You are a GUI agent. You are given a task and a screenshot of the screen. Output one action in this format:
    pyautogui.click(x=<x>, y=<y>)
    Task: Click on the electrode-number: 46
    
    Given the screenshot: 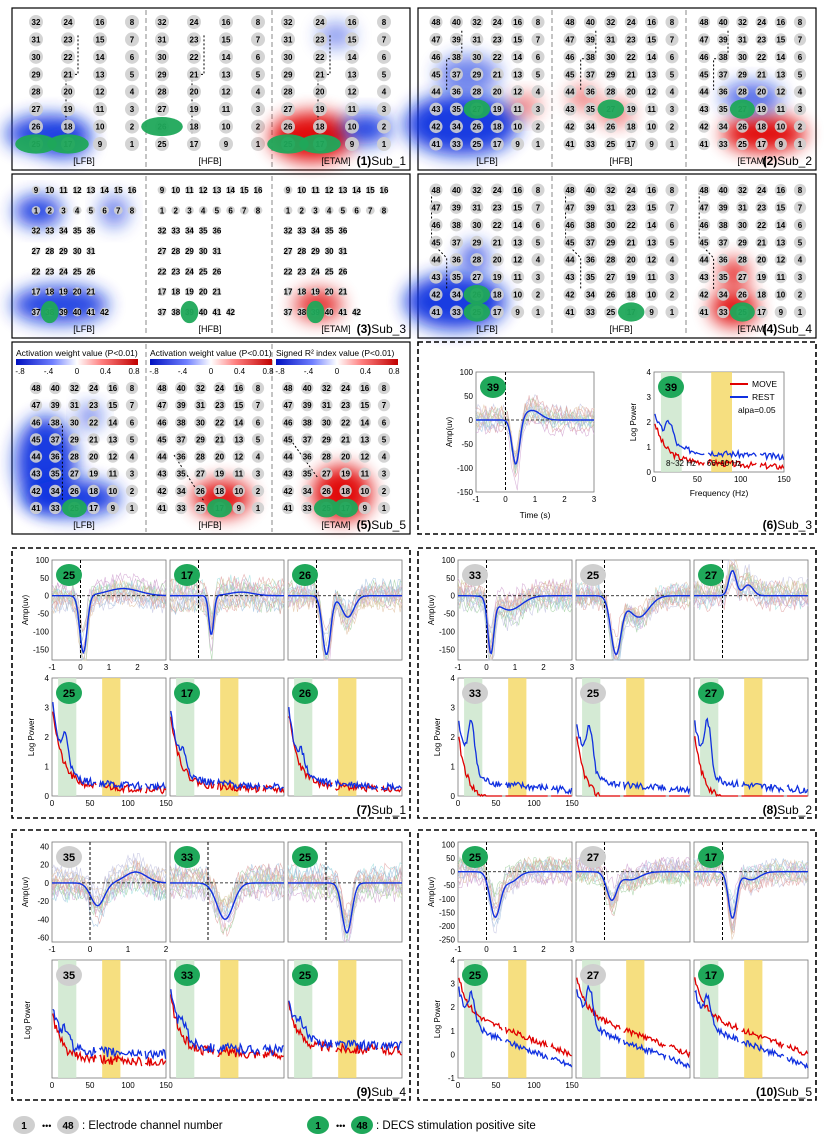 What is the action you would take?
    pyautogui.click(x=36, y=422)
    